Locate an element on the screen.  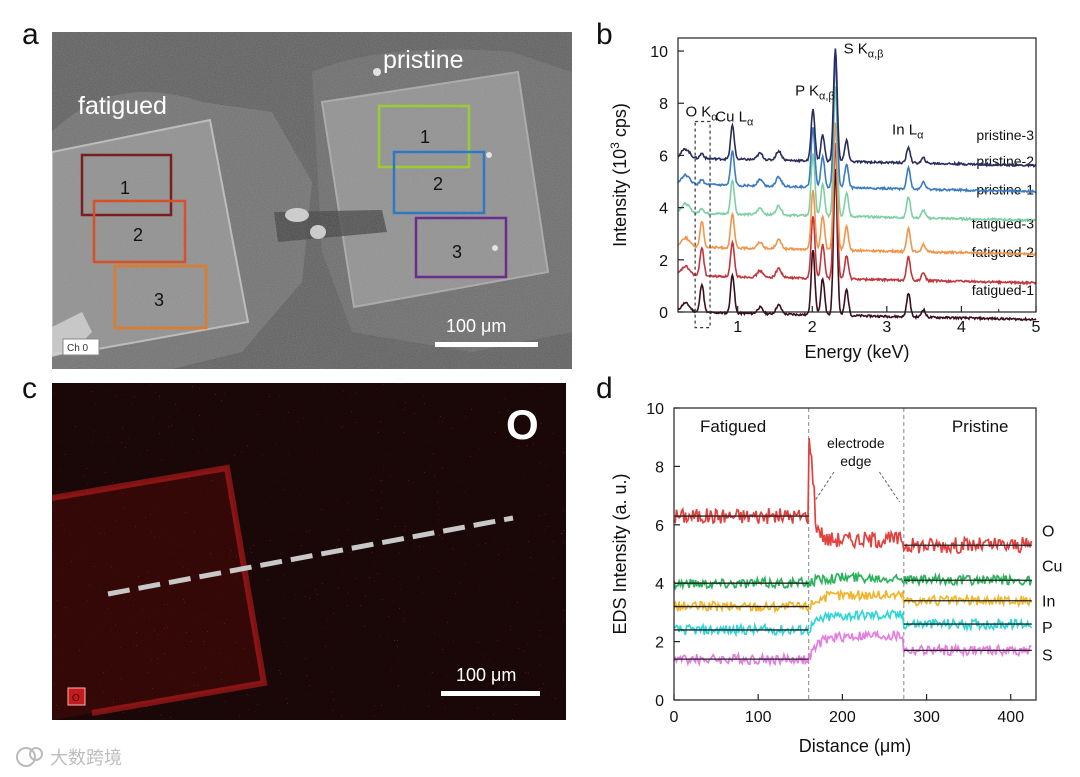
series-label-In: In is located at coordinates (1048, 602).